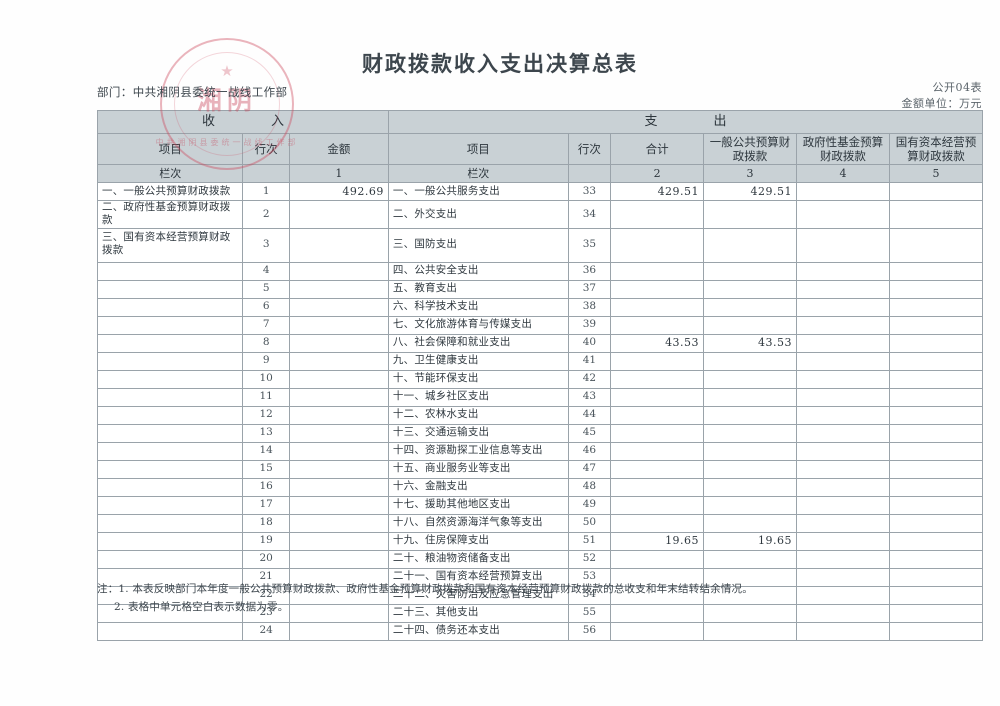 The height and width of the screenshot is (706, 1000). I want to click on form-code-label: 公开04表, so click(957, 87).